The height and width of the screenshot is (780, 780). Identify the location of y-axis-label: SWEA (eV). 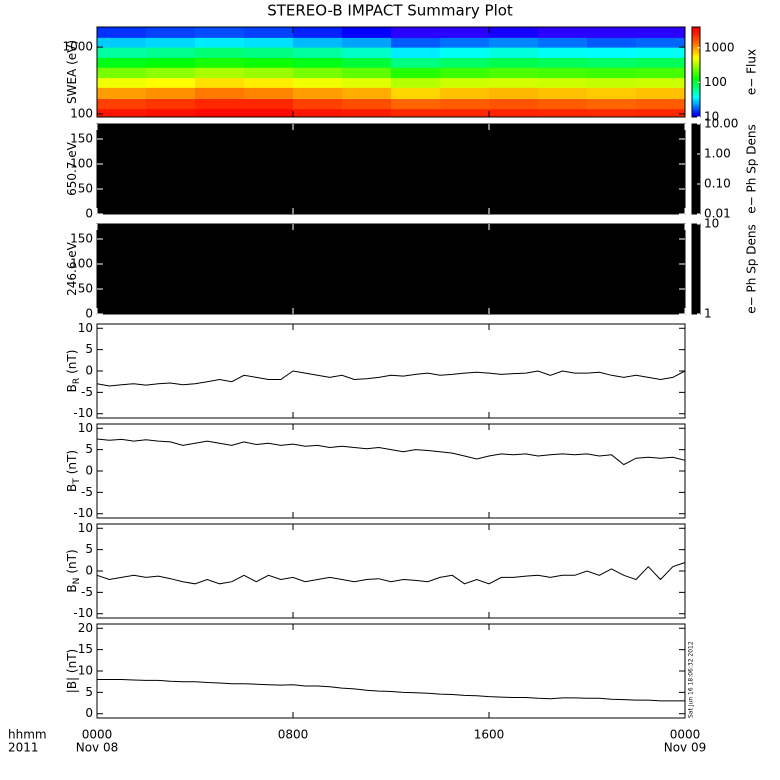
(72, 72).